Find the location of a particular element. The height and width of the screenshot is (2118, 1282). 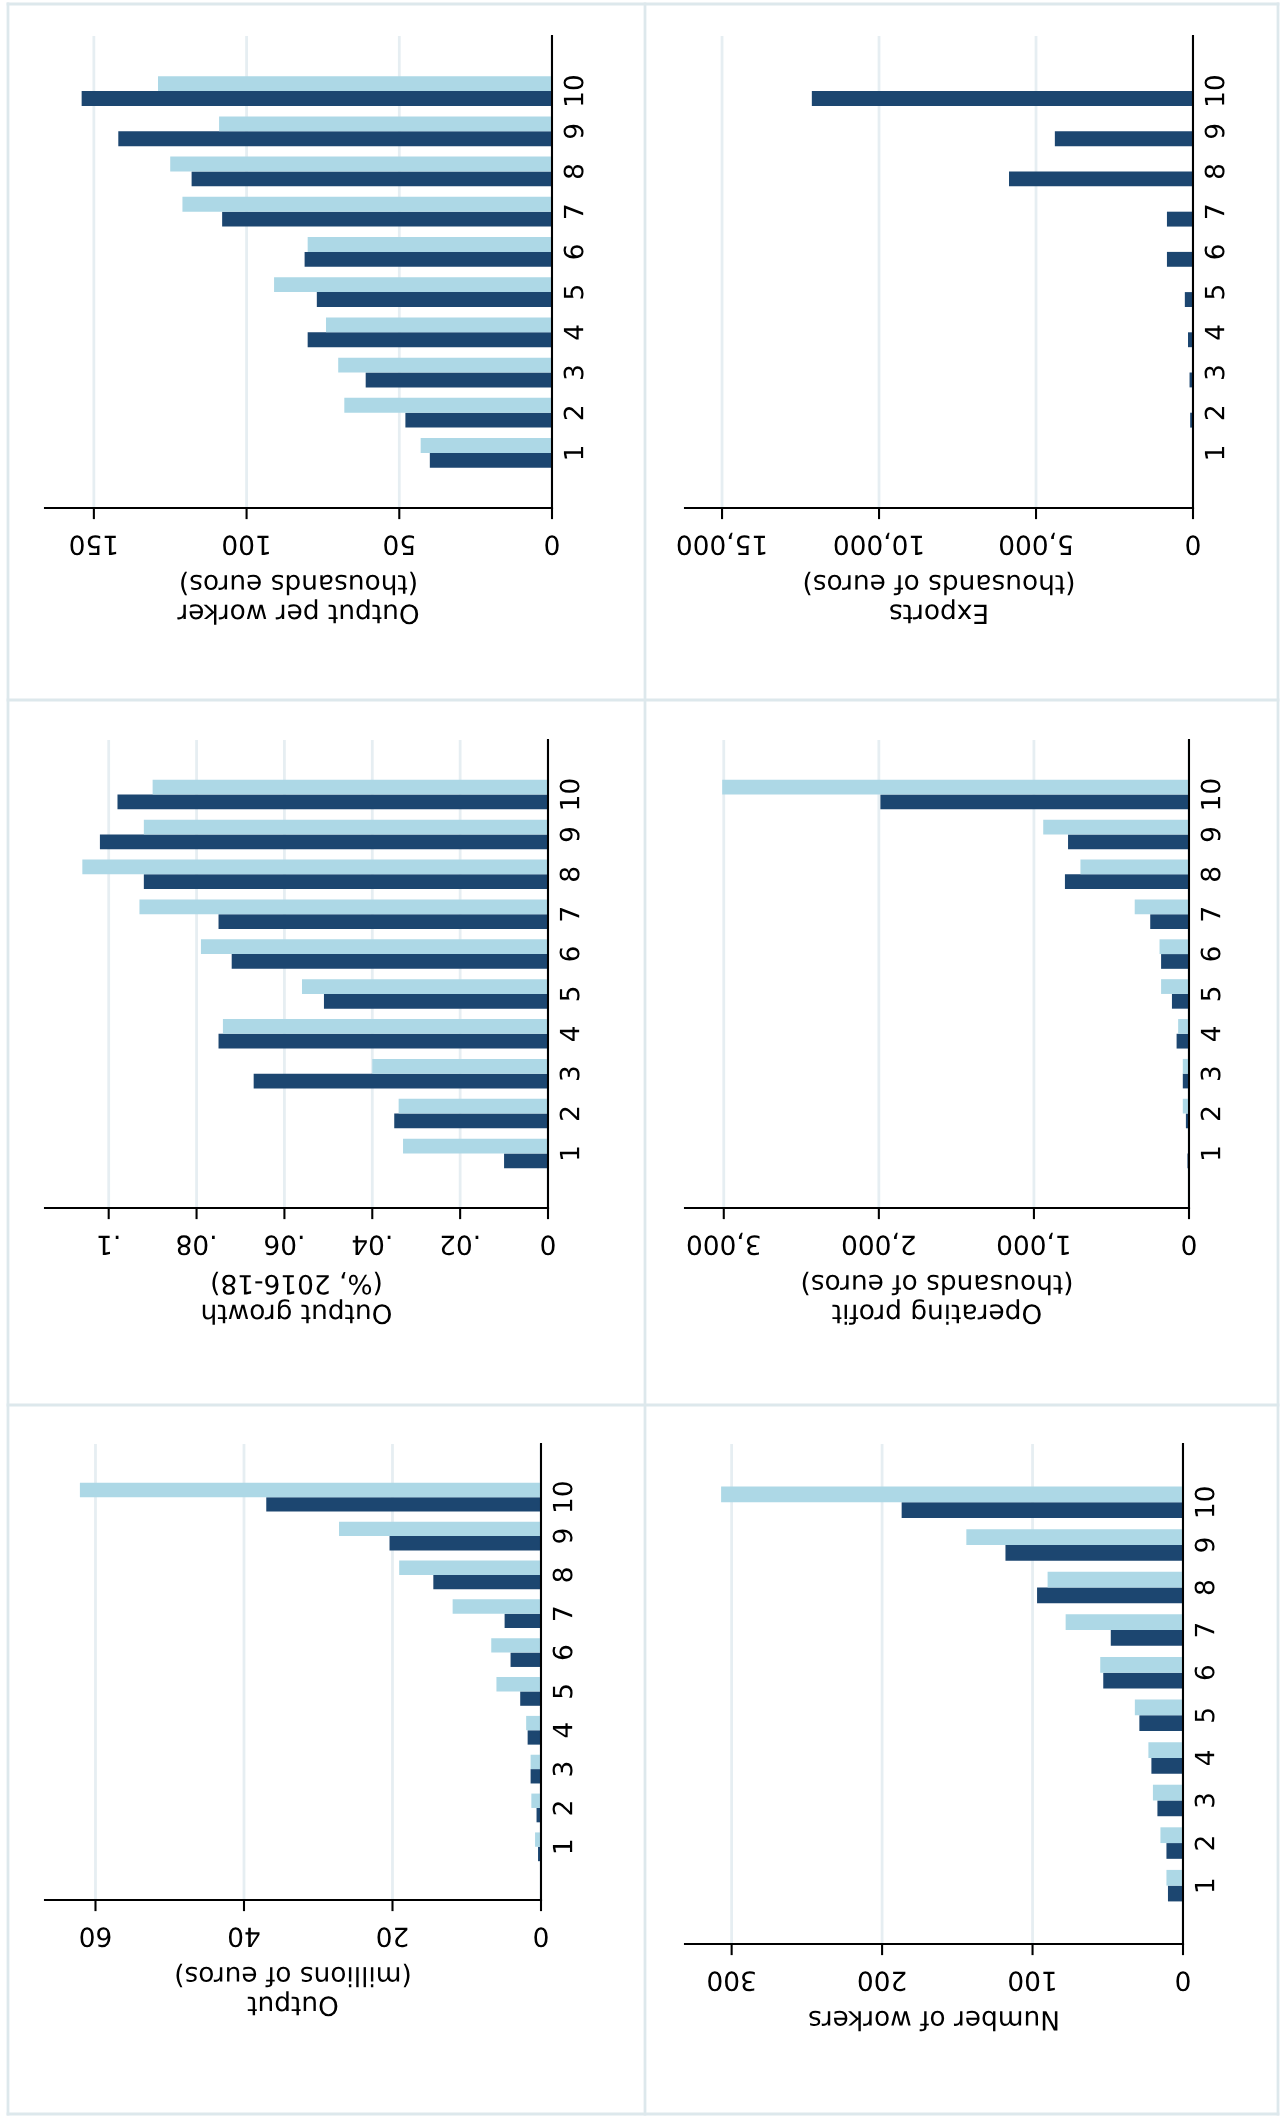

x-tick-label: .02 is located at coordinates (460, 1245).